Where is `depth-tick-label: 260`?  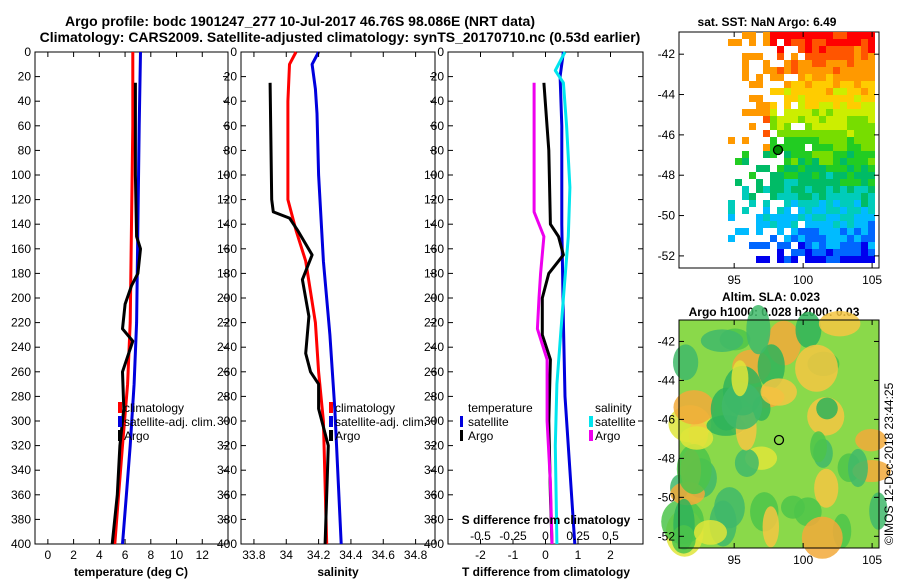
depth-tick-label: 260 is located at coordinates (227, 372).